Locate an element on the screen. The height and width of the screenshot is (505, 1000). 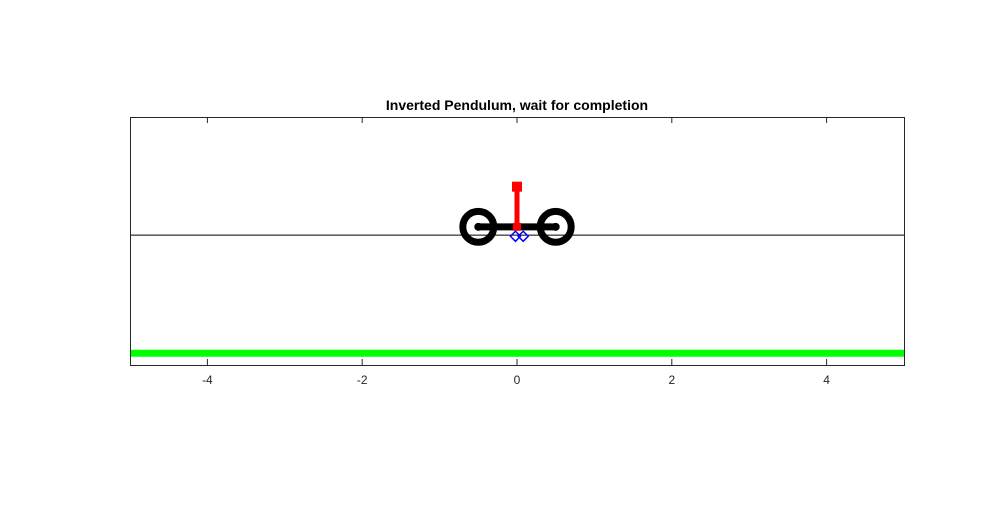
pendulum-mass is located at coordinates (517, 186).